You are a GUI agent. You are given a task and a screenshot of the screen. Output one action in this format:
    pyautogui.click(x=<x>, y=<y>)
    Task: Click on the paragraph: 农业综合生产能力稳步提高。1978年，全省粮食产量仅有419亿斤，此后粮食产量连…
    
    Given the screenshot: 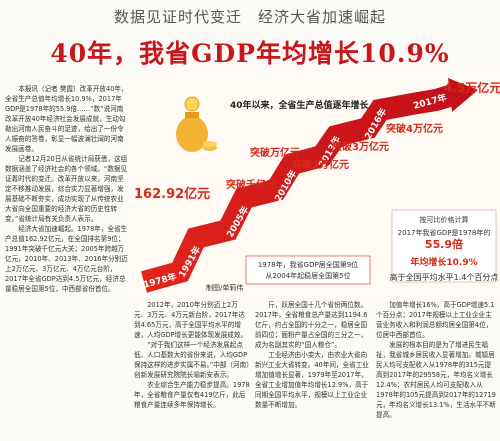 What is the action you would take?
    pyautogui.click(x=192, y=395)
    